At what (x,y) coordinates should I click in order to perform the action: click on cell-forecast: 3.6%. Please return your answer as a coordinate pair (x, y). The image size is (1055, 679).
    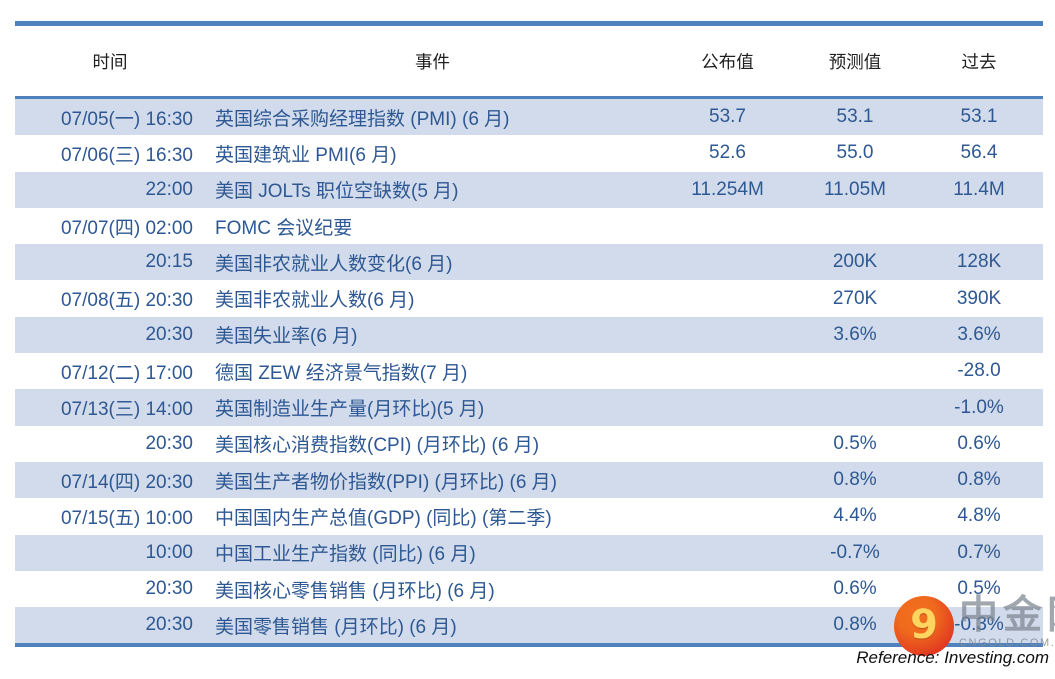
    Looking at the image, I should click on (855, 334).